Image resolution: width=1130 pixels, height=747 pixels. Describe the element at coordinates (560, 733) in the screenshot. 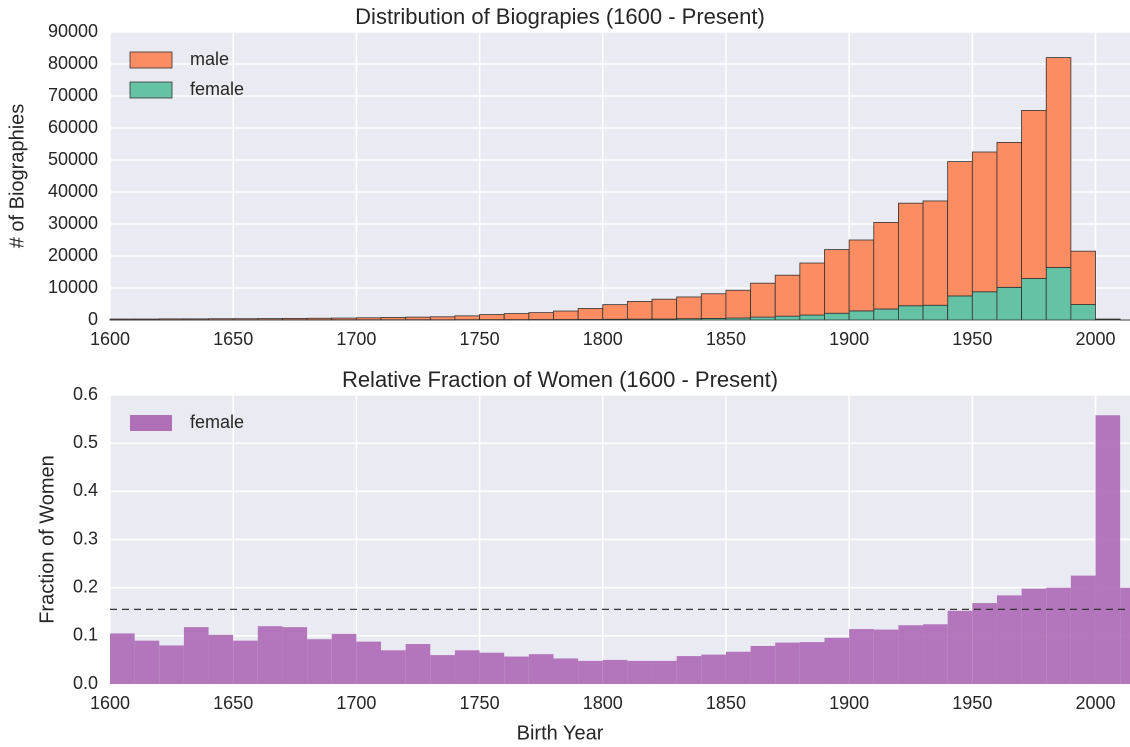

I see `x-axis-label: Birth Year` at that location.